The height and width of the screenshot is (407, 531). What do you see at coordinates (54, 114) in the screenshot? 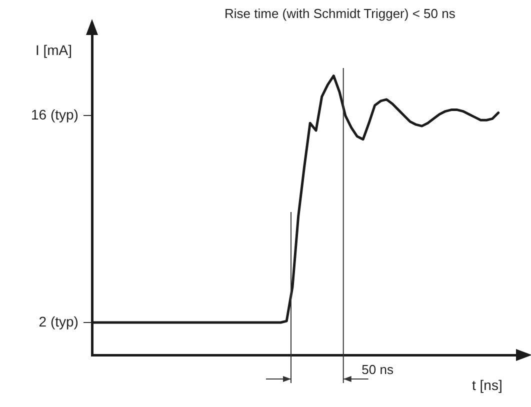
I see `y-tick-label: 16 (typ)` at bounding box center [54, 114].